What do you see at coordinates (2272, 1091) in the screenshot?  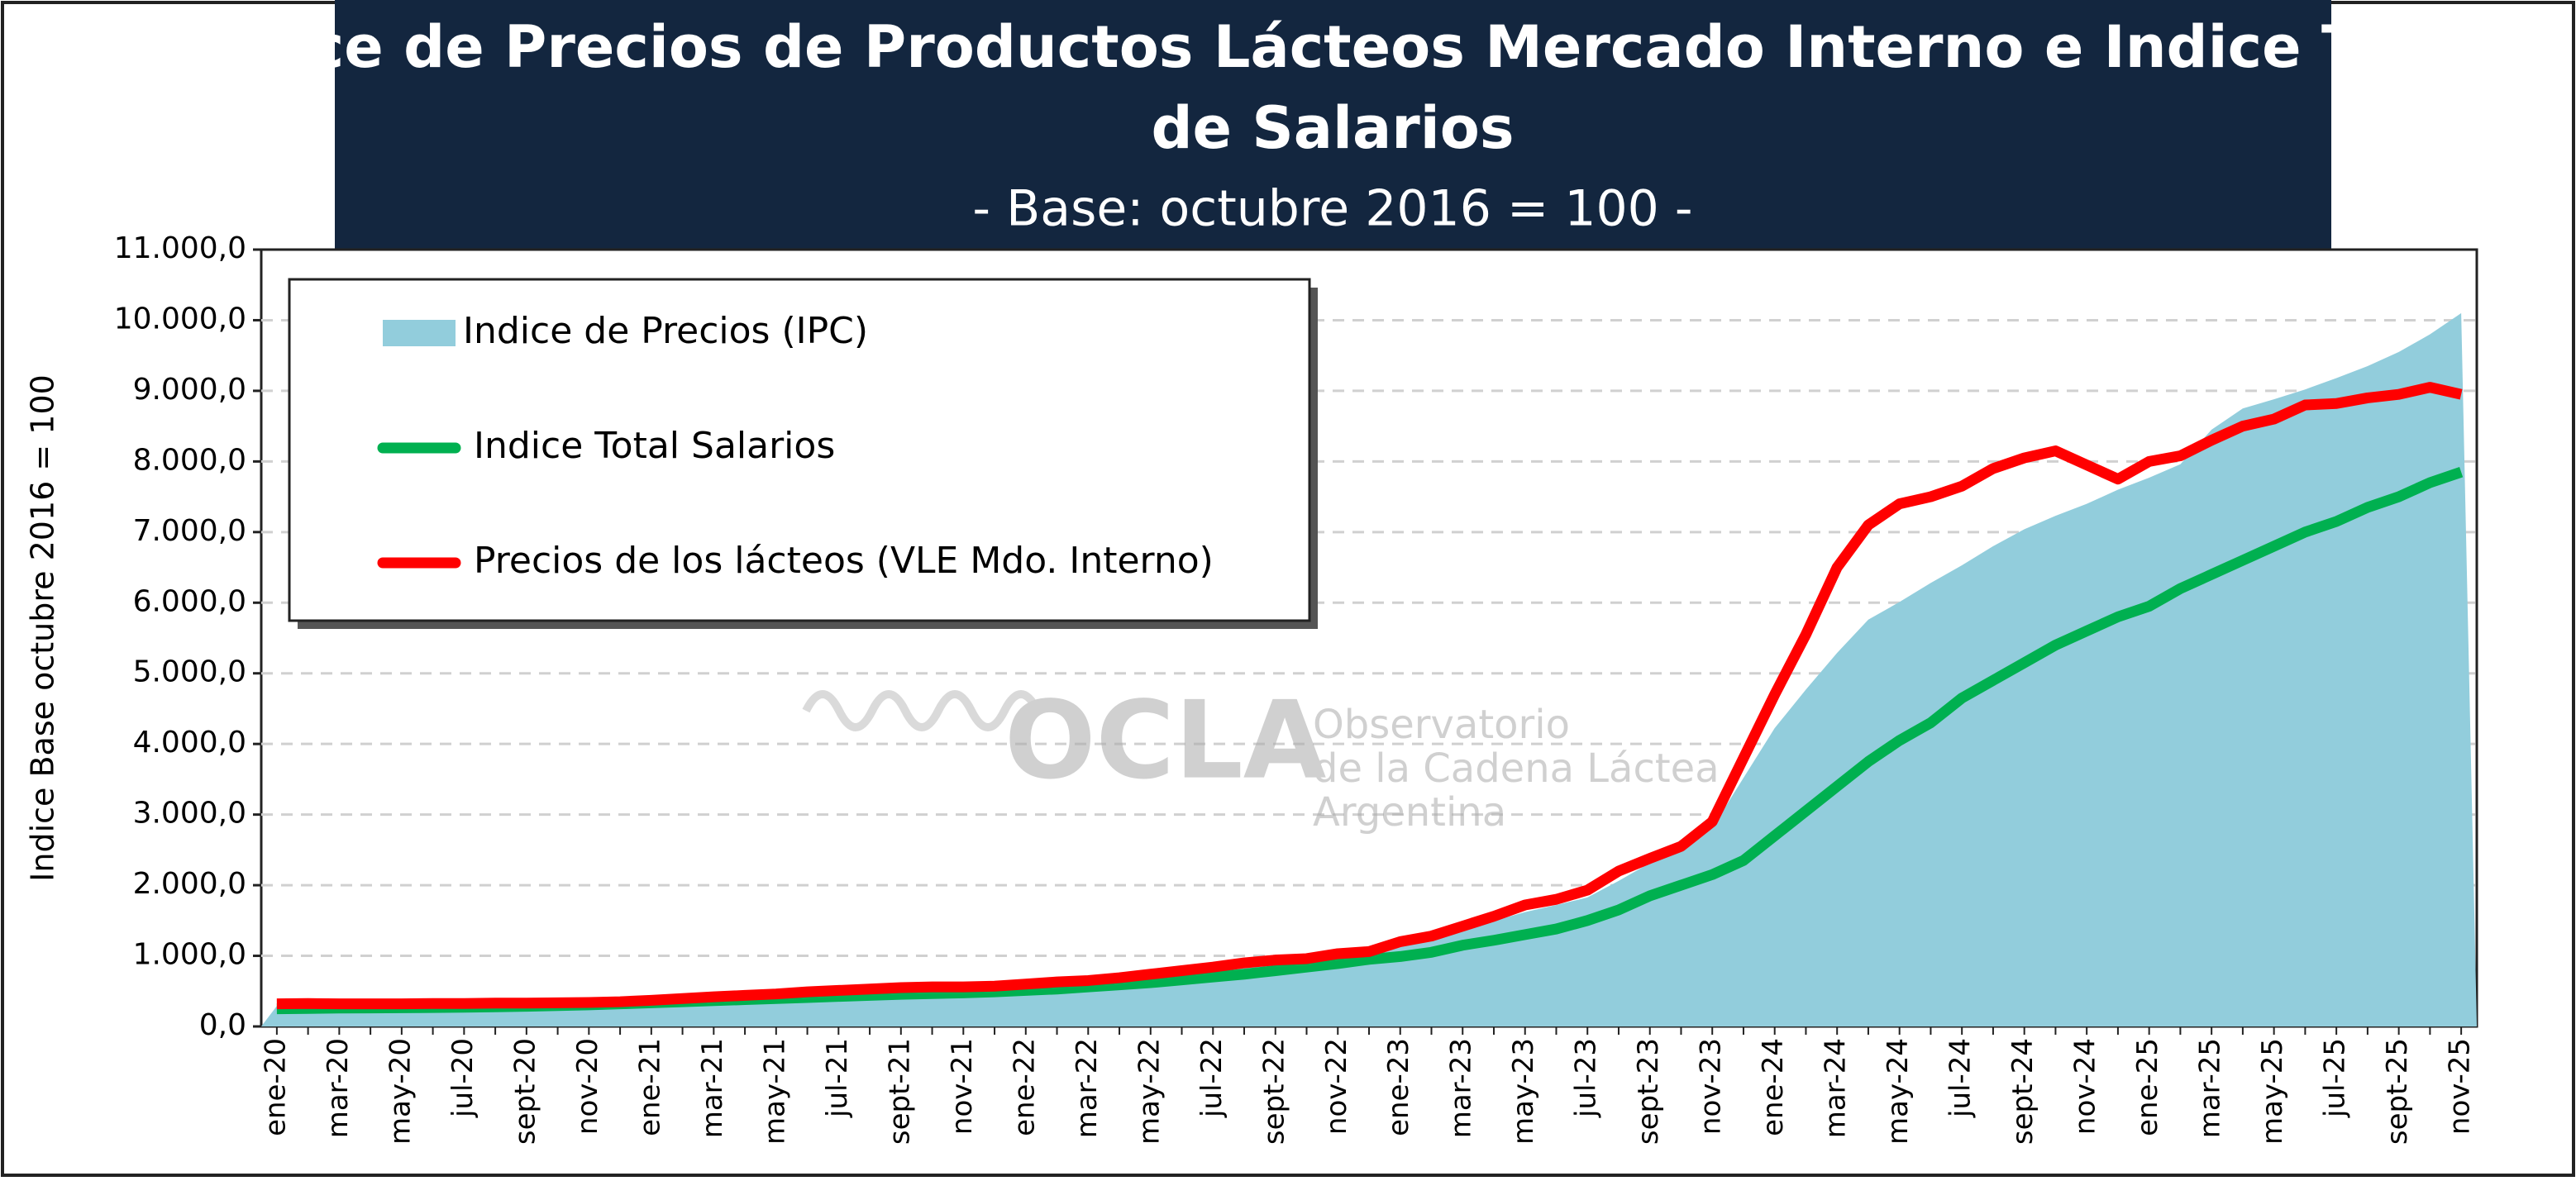 I see `x-tick-label: may-25` at bounding box center [2272, 1091].